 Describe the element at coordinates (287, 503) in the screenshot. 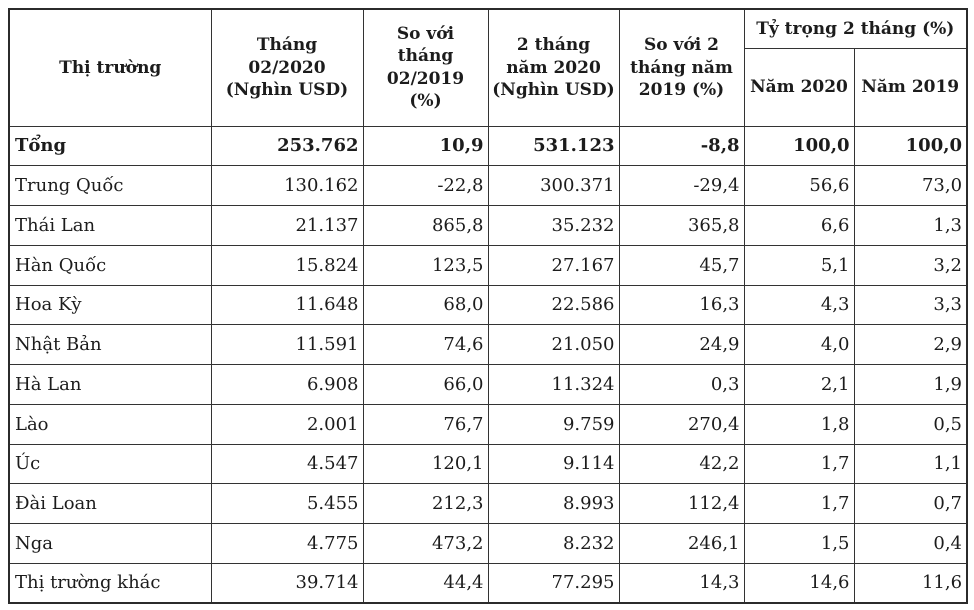

I see `value-cell-month-2020: 5.455` at that location.